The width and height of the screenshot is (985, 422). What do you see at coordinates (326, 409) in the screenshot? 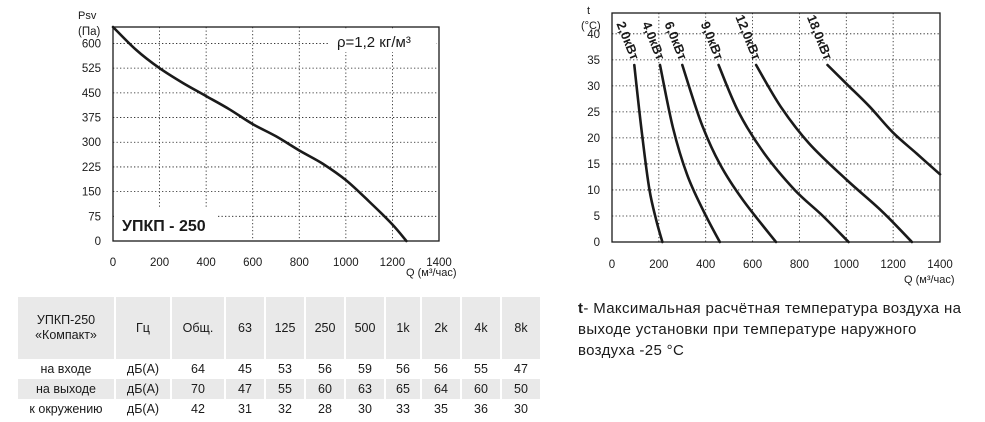
I see `table-cell: 28` at bounding box center [326, 409].